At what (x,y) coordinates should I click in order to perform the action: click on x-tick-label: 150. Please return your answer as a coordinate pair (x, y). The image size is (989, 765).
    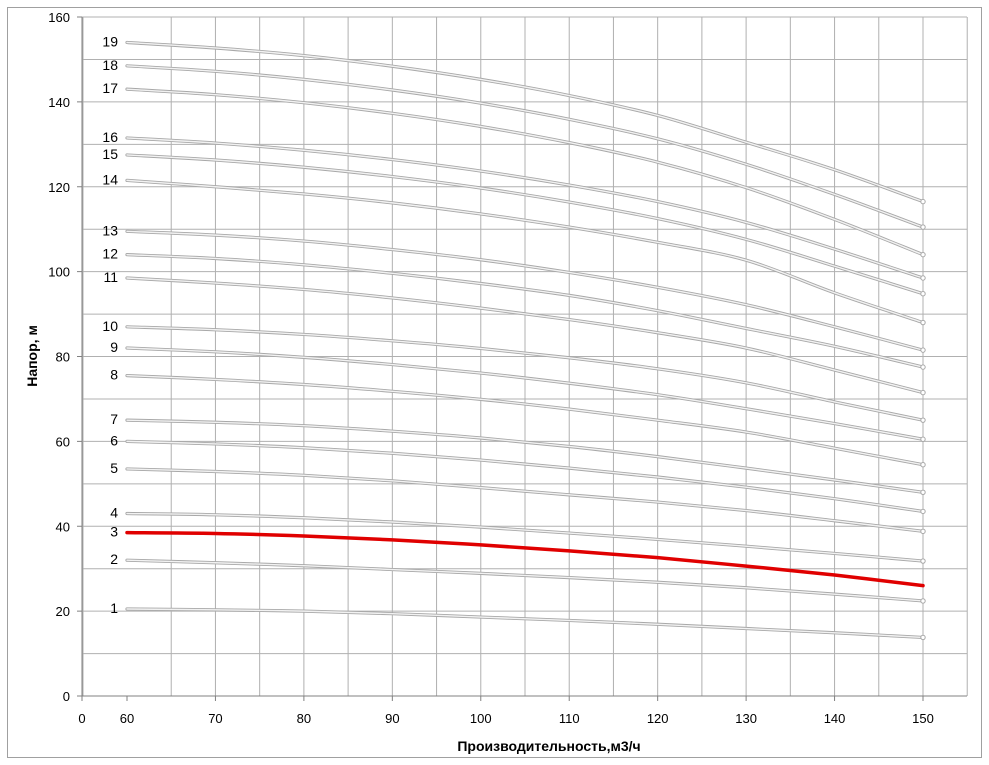
    Looking at the image, I should click on (923, 718).